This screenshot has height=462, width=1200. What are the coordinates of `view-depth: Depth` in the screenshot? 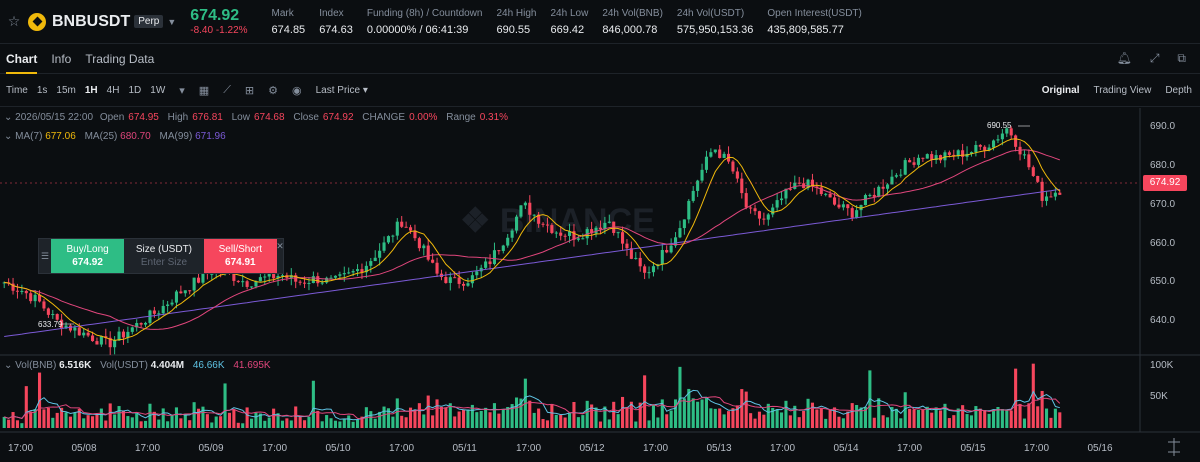 It's located at (1178, 90).